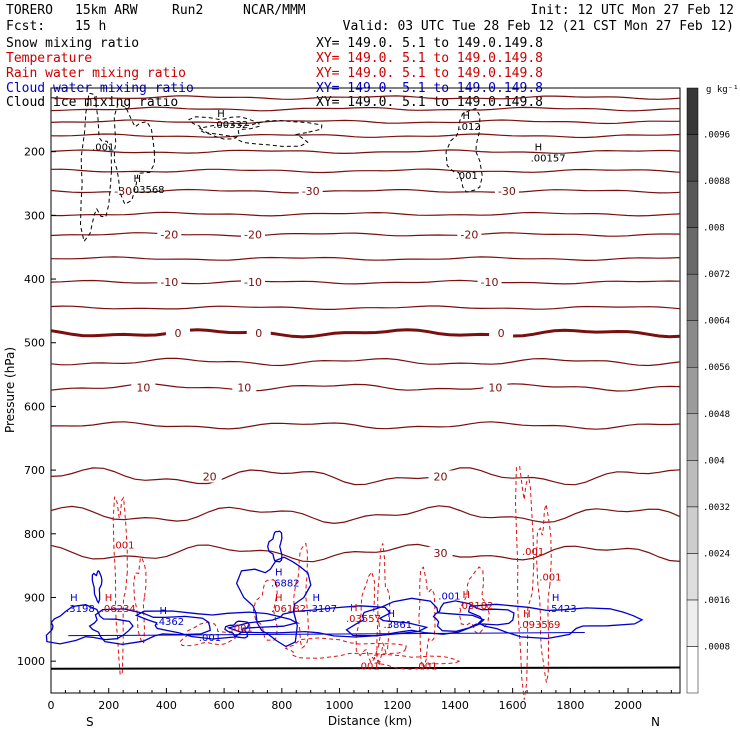  What do you see at coordinates (716, 601) in the screenshot?
I see `colorbar-level: .0016` at bounding box center [716, 601].